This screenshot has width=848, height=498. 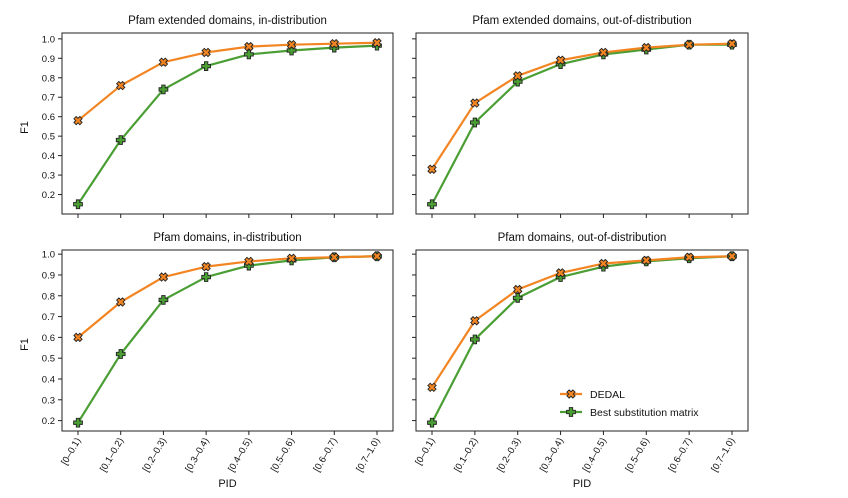 I want to click on y-tick-label: 0.2, so click(x=48, y=421).